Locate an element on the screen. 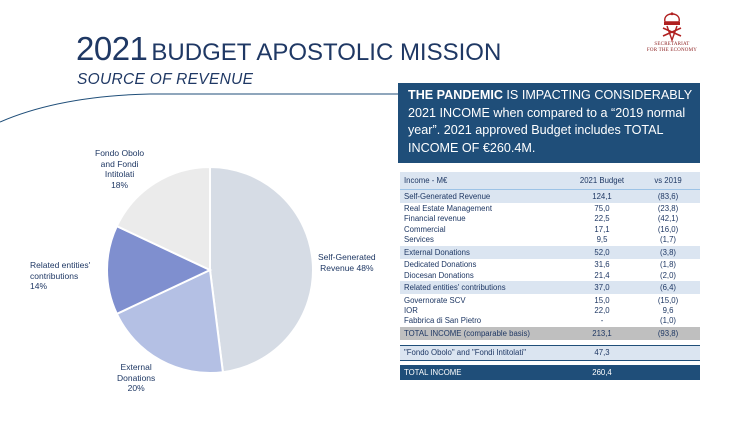  table-row: Diocesan Donations 21,4 (2,0) is located at coordinates (550, 275).